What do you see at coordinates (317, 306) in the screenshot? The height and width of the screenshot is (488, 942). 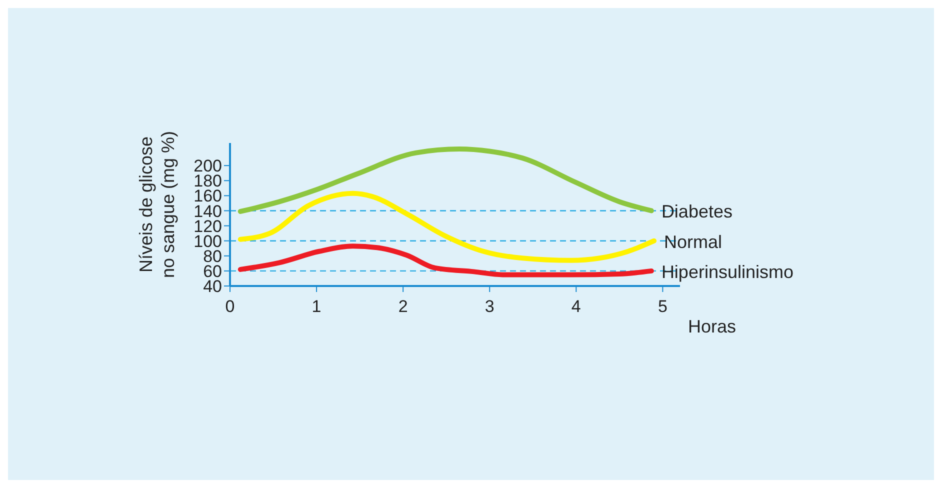 I see `x-tick-label: 1` at bounding box center [317, 306].